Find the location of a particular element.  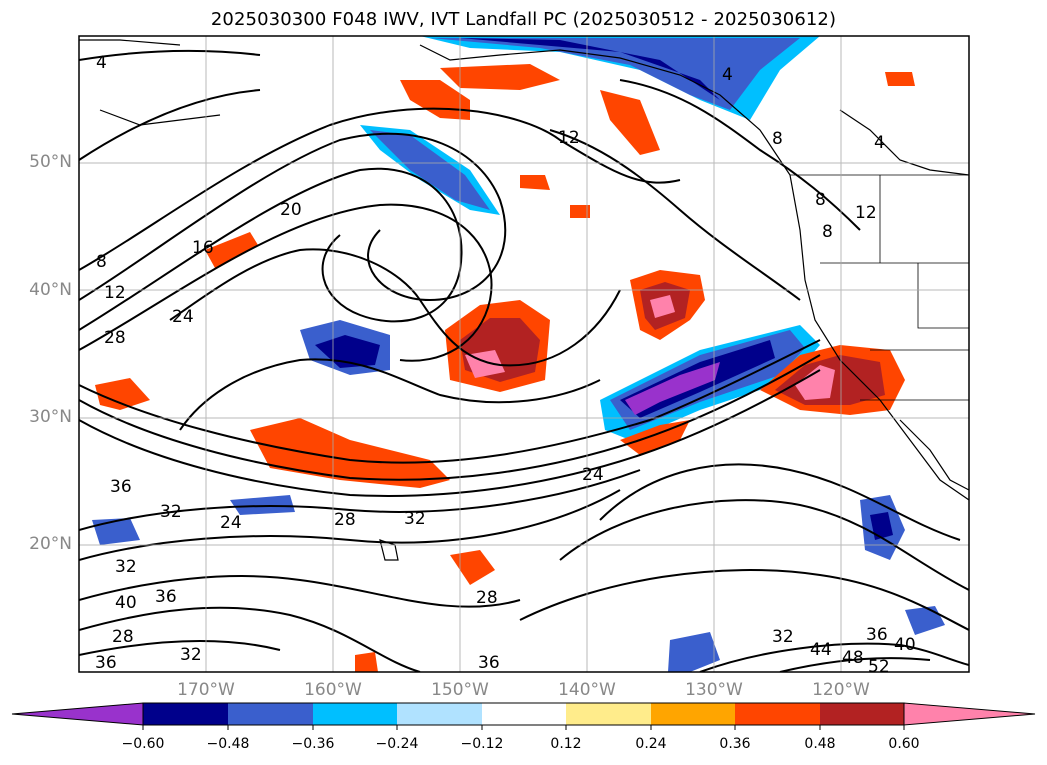

lon-label: 140°W is located at coordinates (587, 690).